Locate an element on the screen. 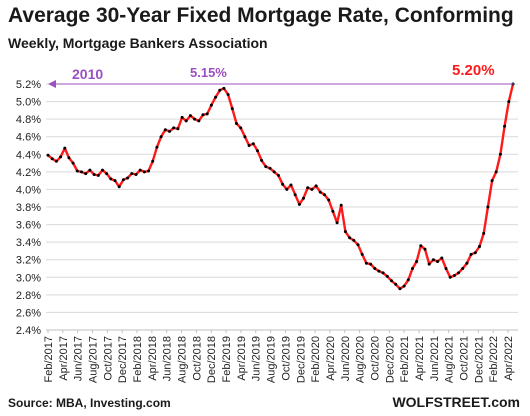 The image size is (530, 416). y-tick-label: 4.6% is located at coordinates (28, 138).